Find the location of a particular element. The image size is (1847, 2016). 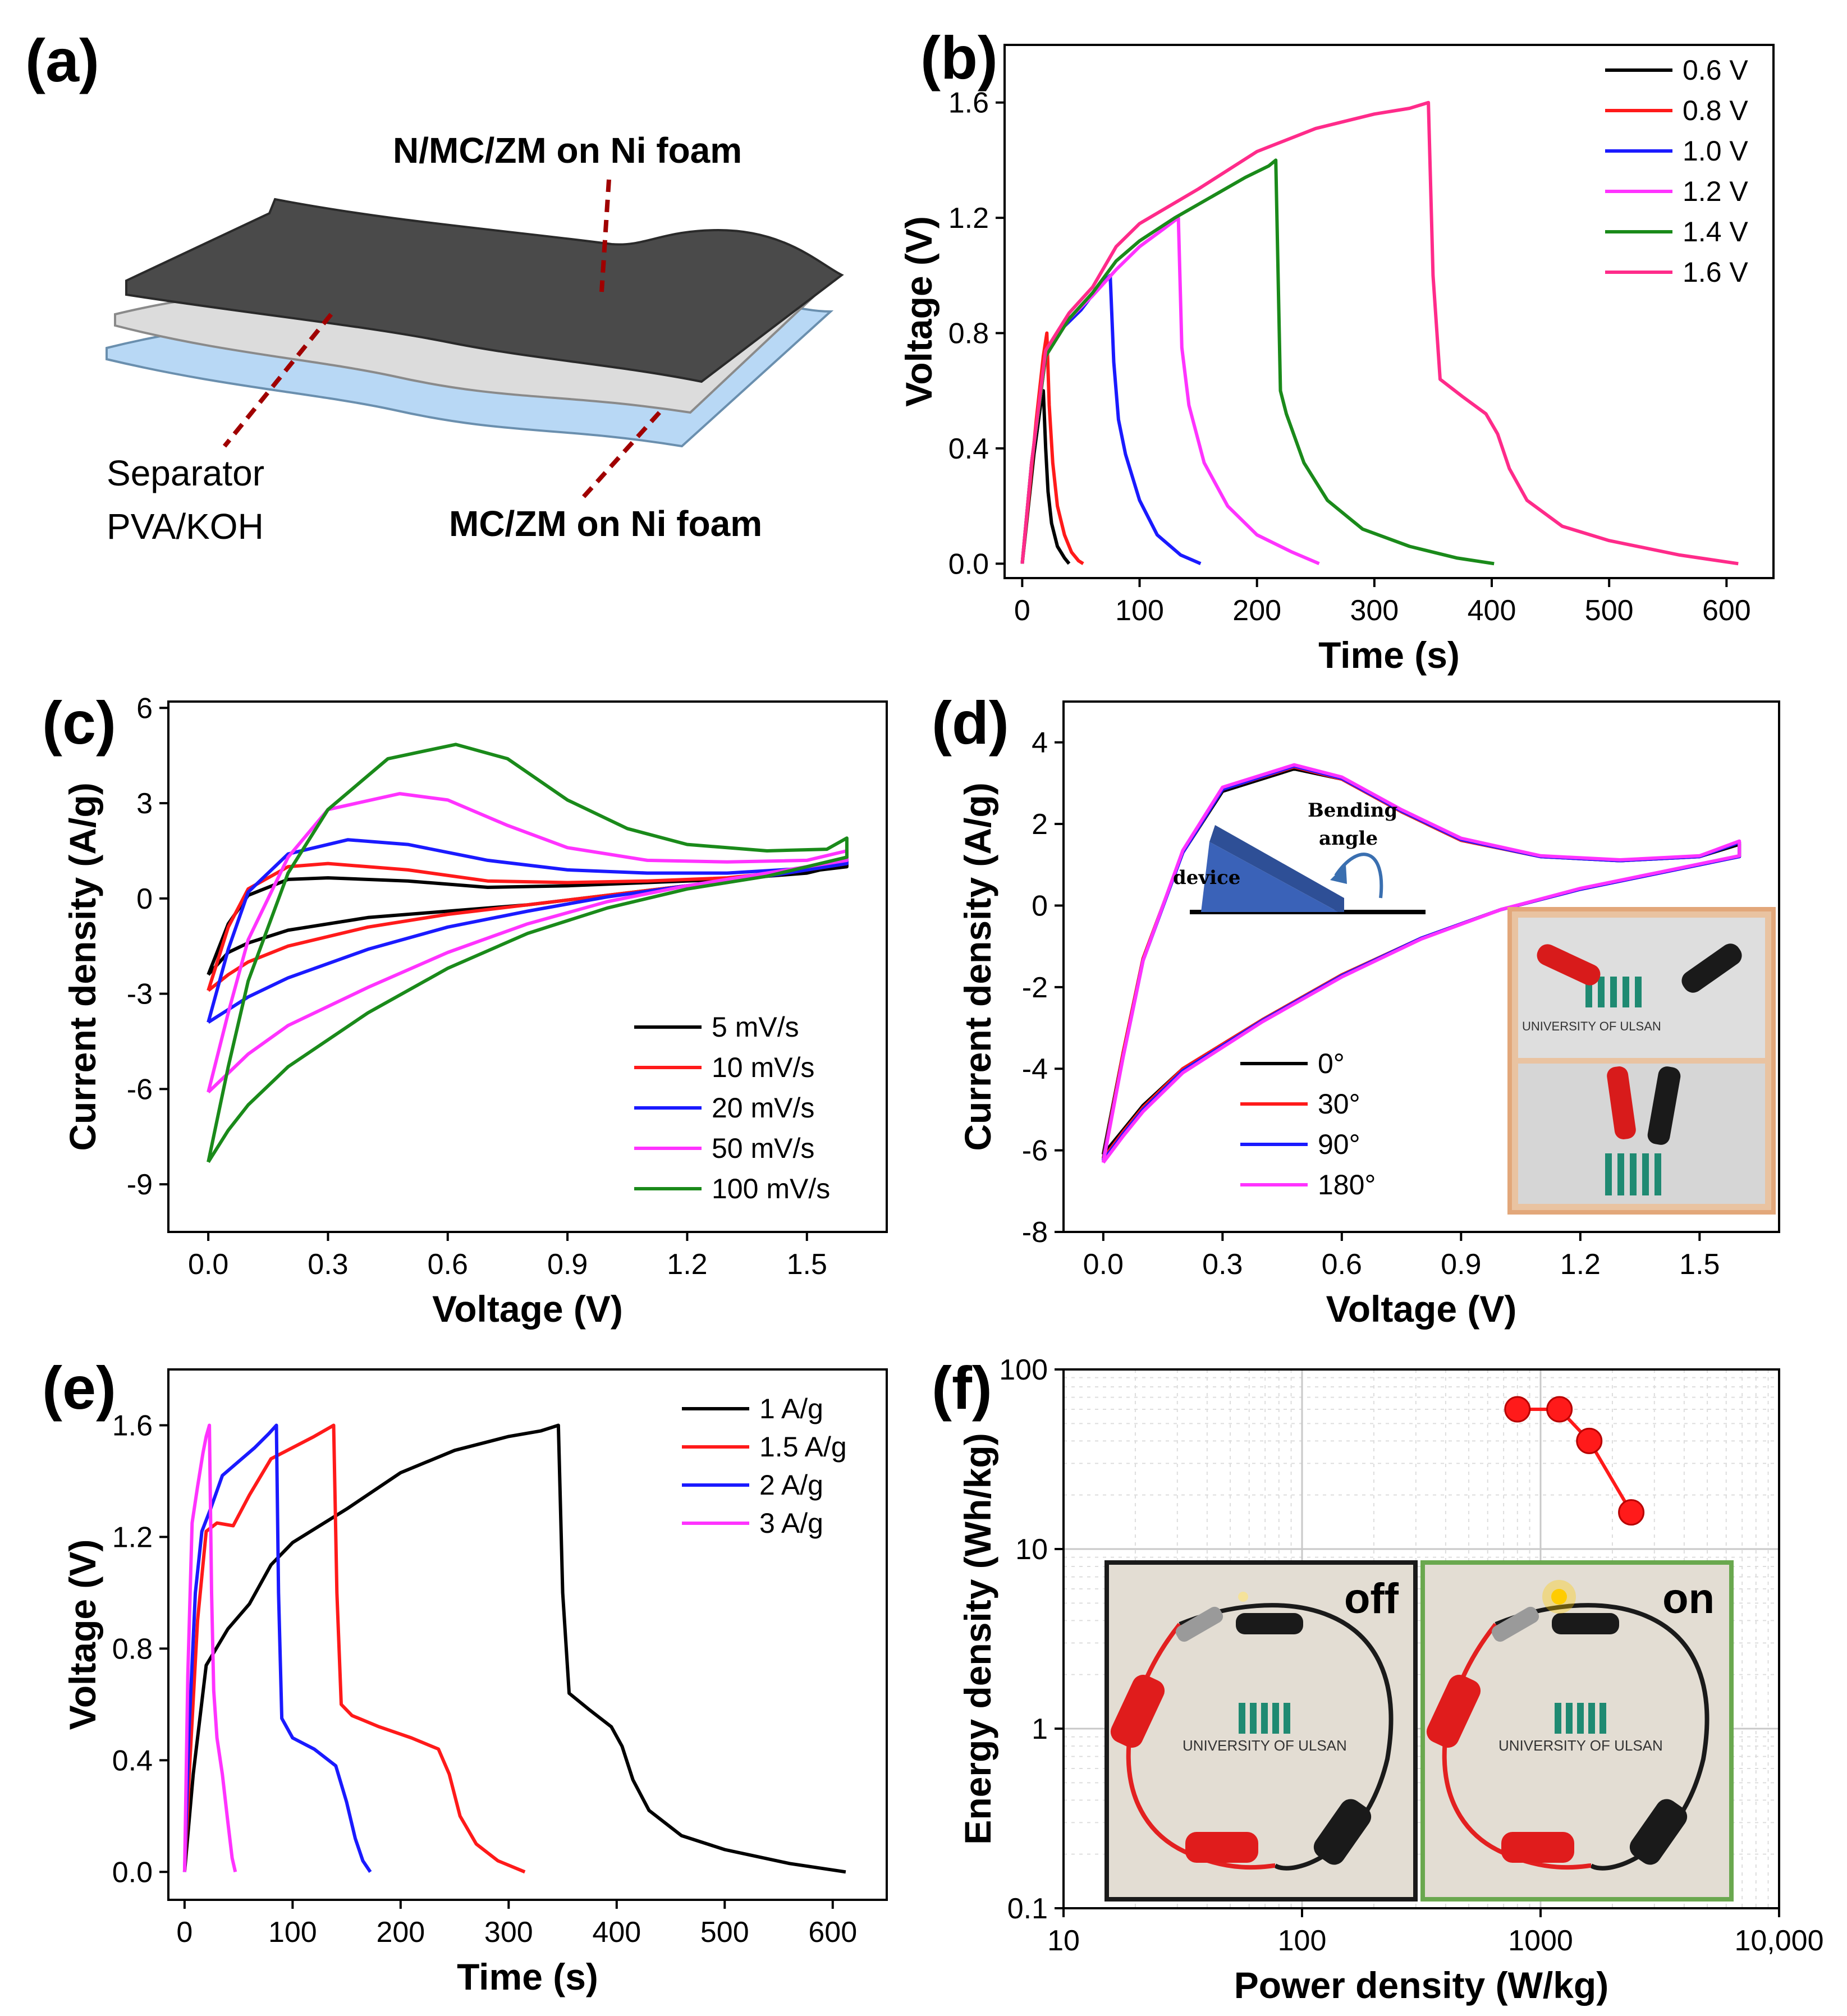

photo-bottom is located at coordinates (1641, 1134).